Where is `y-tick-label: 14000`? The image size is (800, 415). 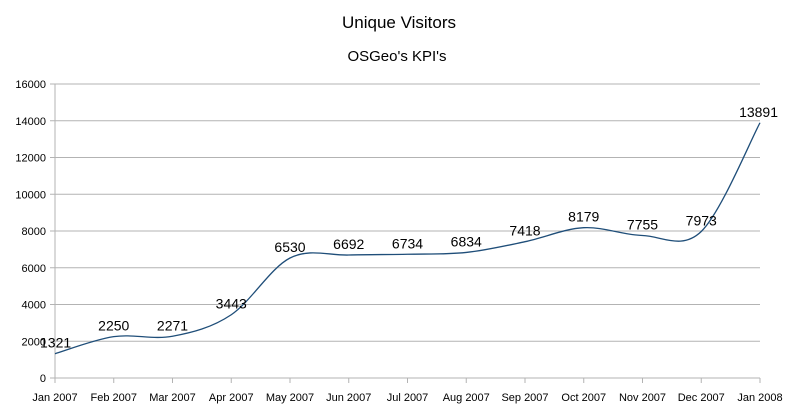 y-tick-label: 14000 is located at coordinates (30, 122).